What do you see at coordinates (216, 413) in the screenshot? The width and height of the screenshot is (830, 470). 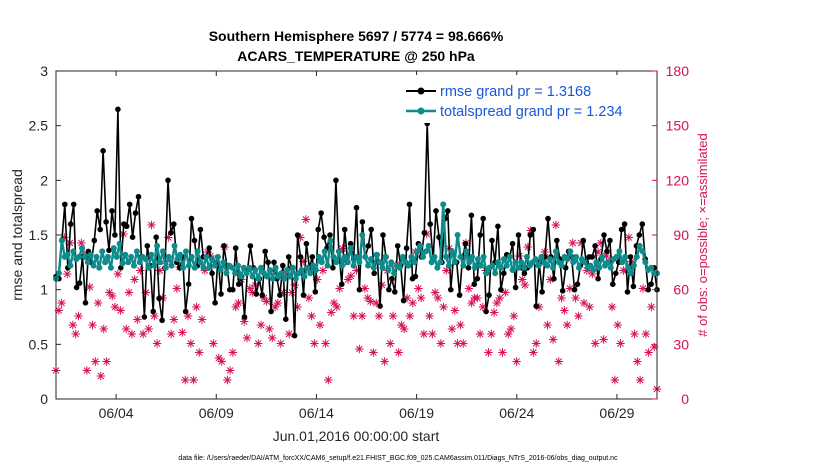 I see `x-tick-label: 06/09` at bounding box center [216, 413].